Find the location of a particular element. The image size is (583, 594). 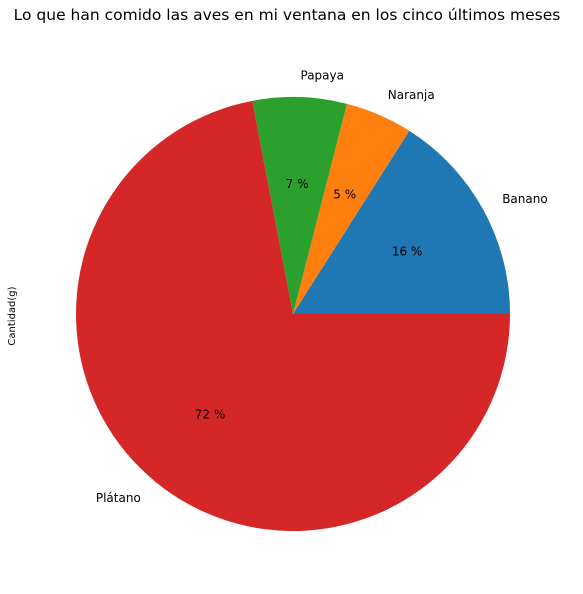

pie-slice-banano is located at coordinates (401, 222).